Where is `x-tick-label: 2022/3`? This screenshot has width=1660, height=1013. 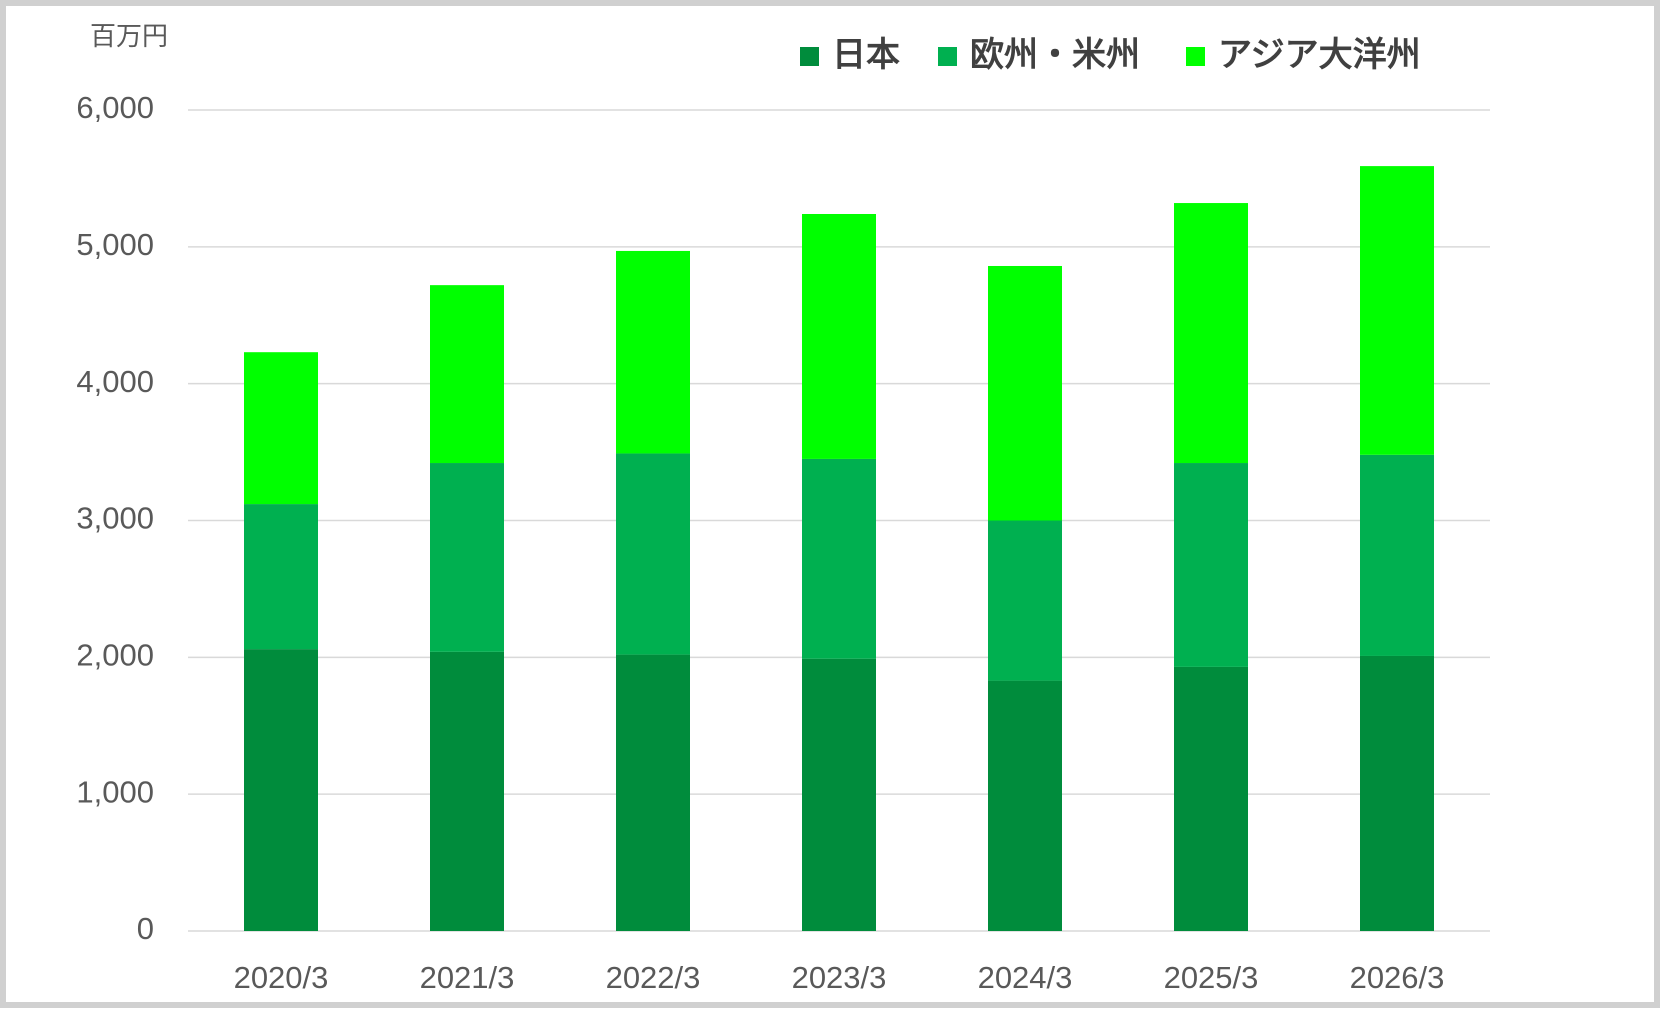
x-tick-label: 2022/3 is located at coordinates (653, 977).